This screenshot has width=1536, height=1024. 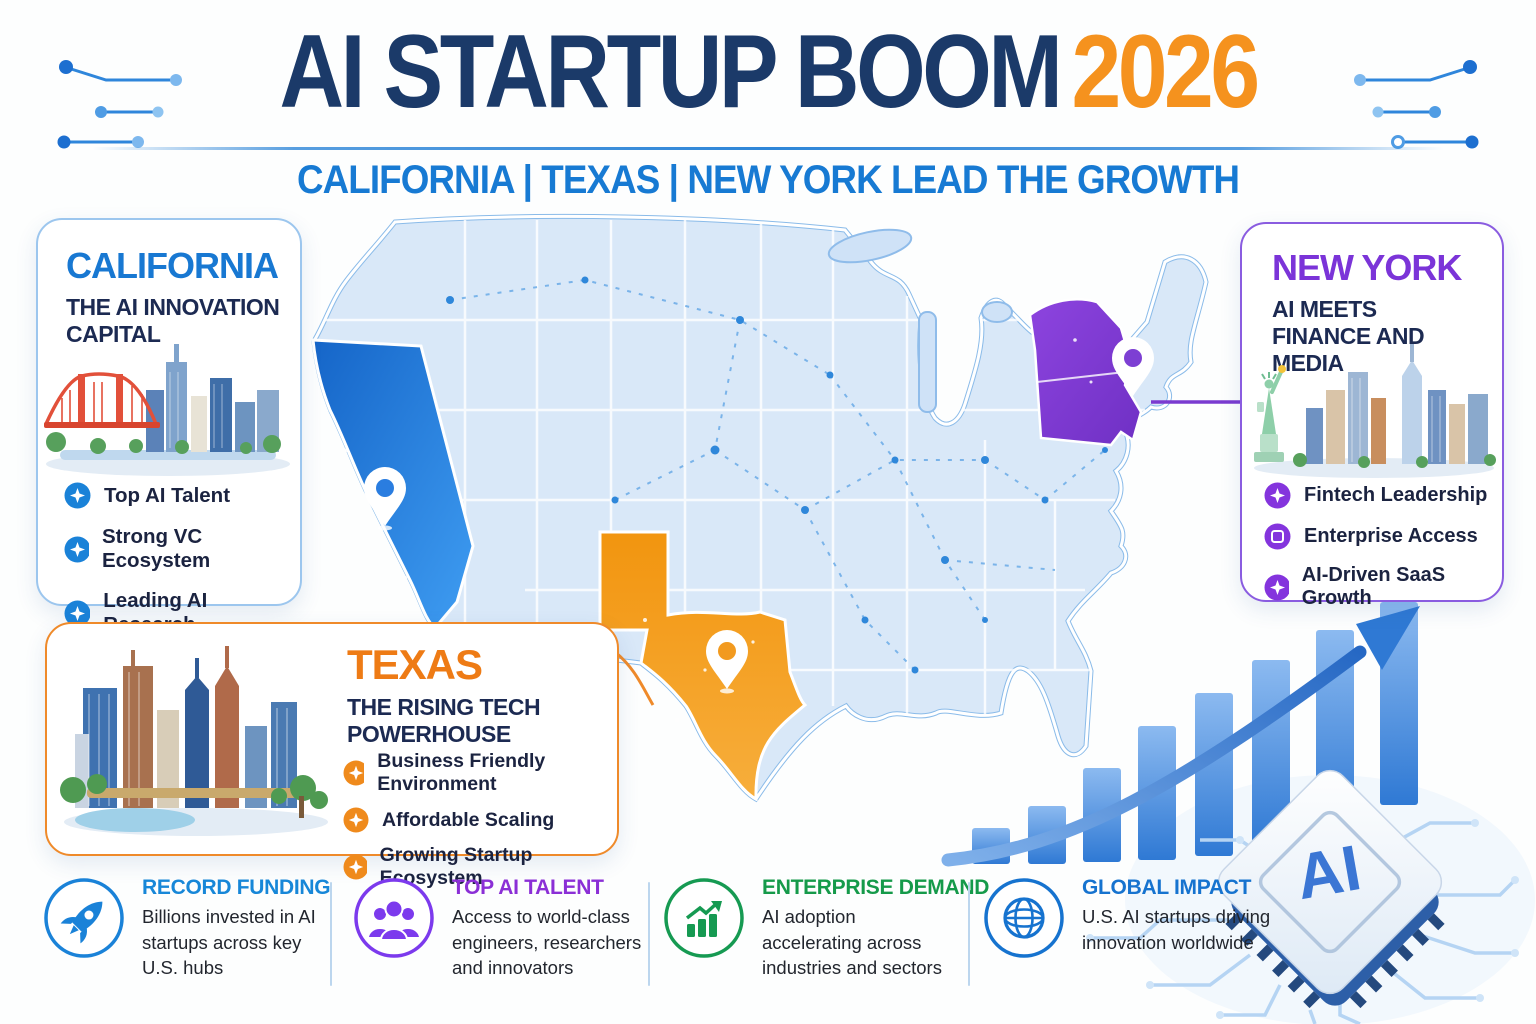 What do you see at coordinates (1328, 872) in the screenshot?
I see `chip-label: AI` at bounding box center [1328, 872].